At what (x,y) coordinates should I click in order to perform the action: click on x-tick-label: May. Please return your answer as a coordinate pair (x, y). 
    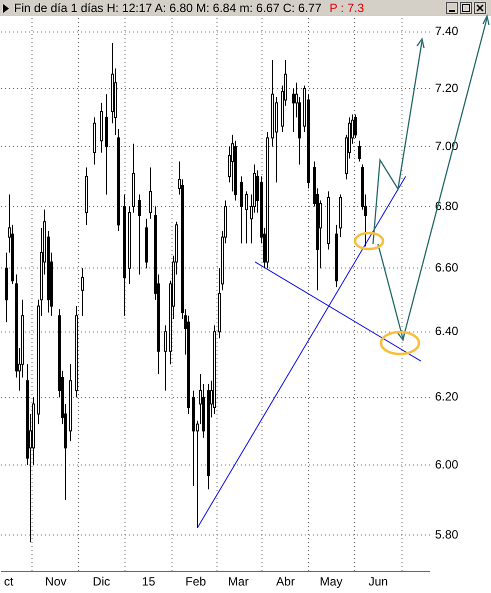
    Looking at the image, I should click on (331, 581).